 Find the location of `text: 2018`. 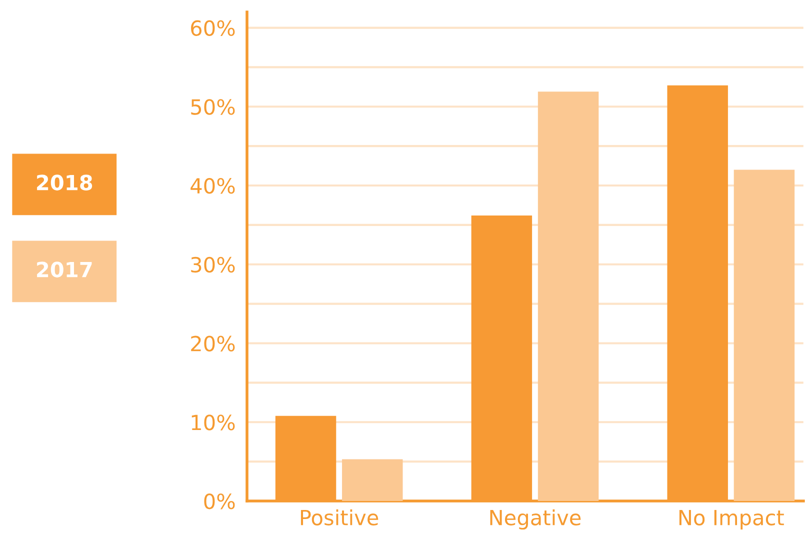

text: 2018 is located at coordinates (64, 182).